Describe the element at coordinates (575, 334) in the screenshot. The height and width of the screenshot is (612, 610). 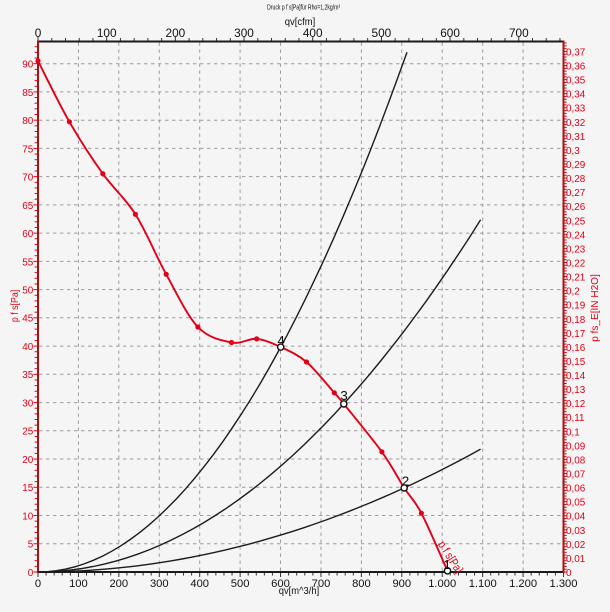
I see `svg-text: 0,17` at that location.